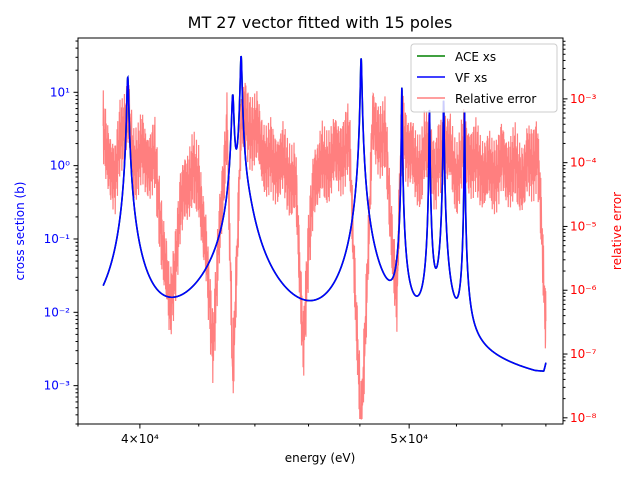 This screenshot has height=480, width=640. I want to click on y-axis-label-right: relative error, so click(617, 231).